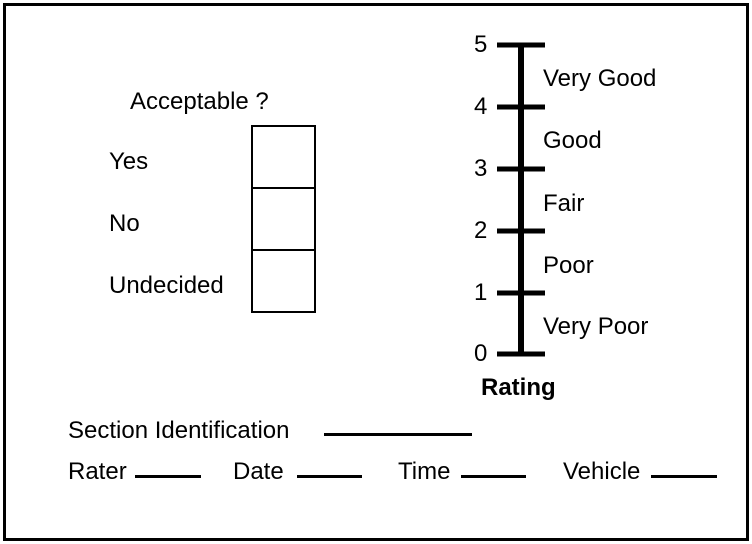 Image resolution: width=752 pixels, height=544 pixels. What do you see at coordinates (179, 430) in the screenshot?
I see `section-identification-label: Section Identification` at bounding box center [179, 430].